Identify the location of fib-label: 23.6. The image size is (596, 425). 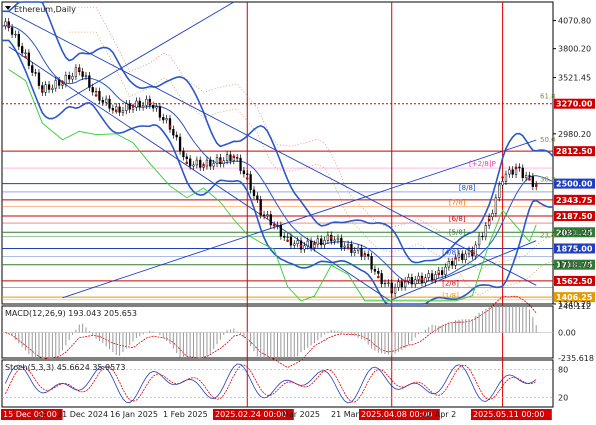
(548, 236).